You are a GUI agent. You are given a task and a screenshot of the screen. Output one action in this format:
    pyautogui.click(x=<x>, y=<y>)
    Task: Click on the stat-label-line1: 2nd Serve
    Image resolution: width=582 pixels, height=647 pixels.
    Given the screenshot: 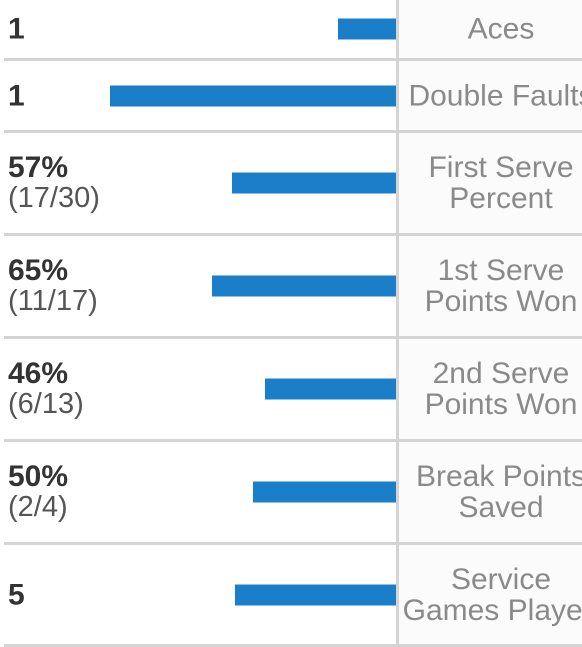 What is the action you would take?
    pyautogui.click(x=501, y=373)
    